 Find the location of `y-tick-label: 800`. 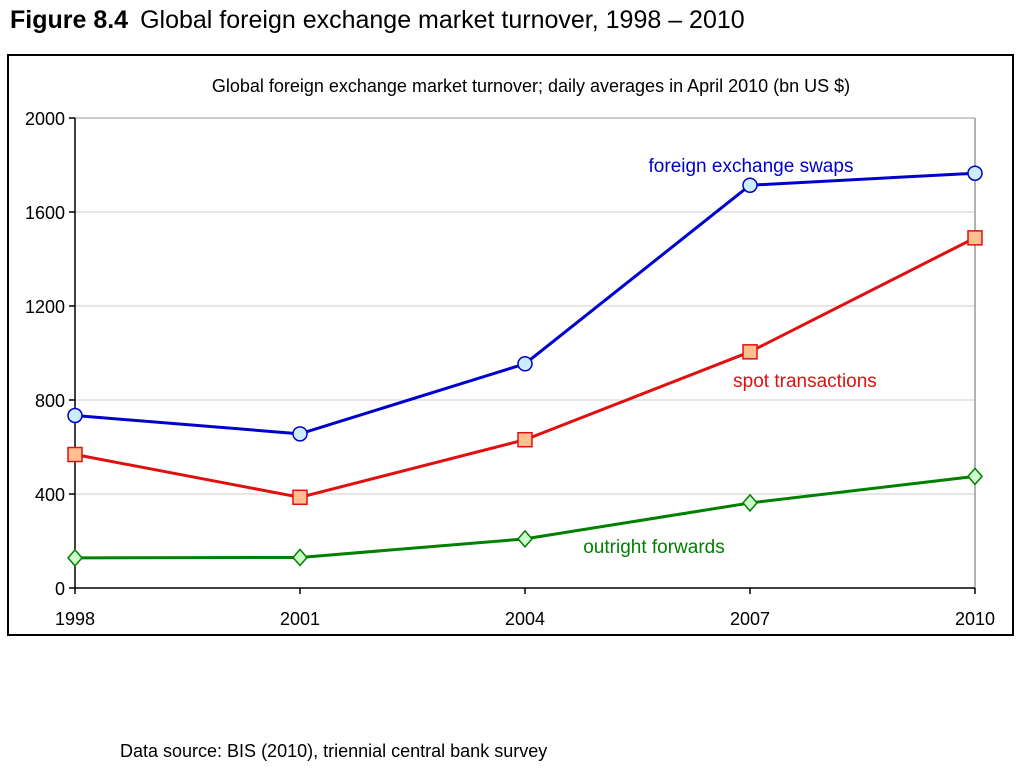

y-tick-label: 800 is located at coordinates (50, 401).